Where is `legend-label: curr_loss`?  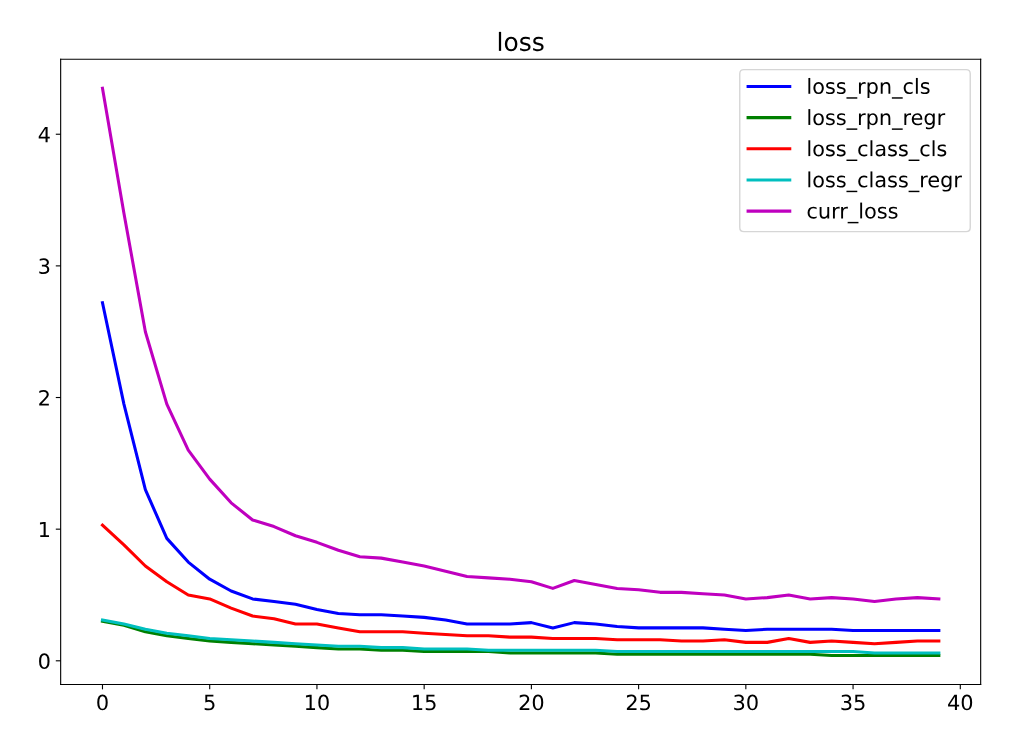 legend-label: curr_loss is located at coordinates (852, 213).